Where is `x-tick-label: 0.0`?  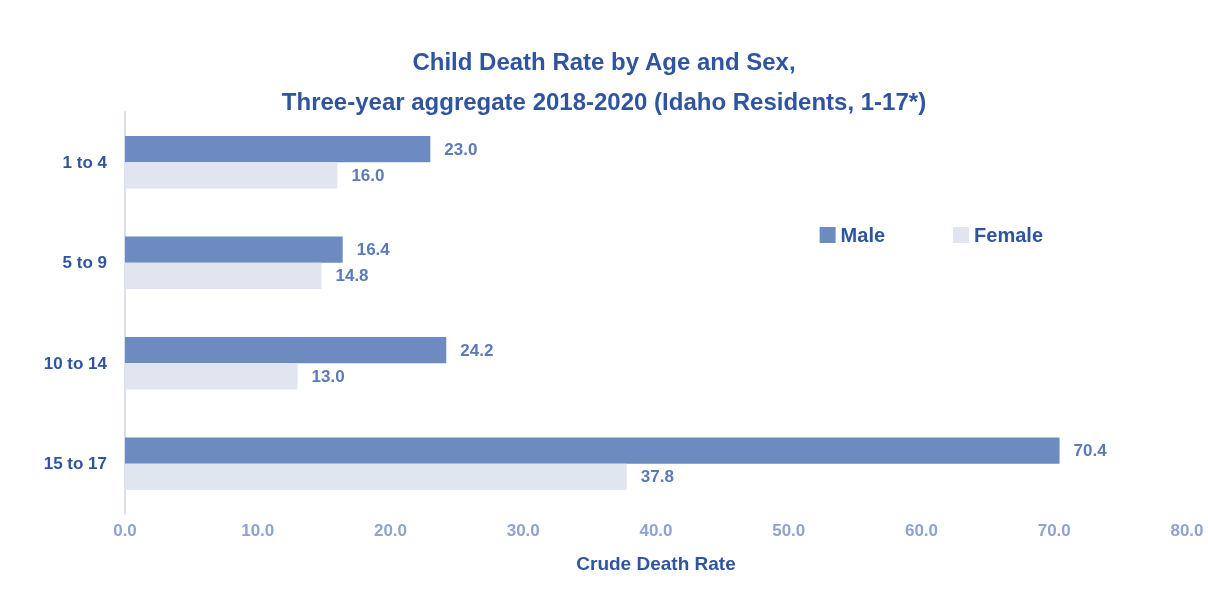 x-tick-label: 0.0 is located at coordinates (125, 530).